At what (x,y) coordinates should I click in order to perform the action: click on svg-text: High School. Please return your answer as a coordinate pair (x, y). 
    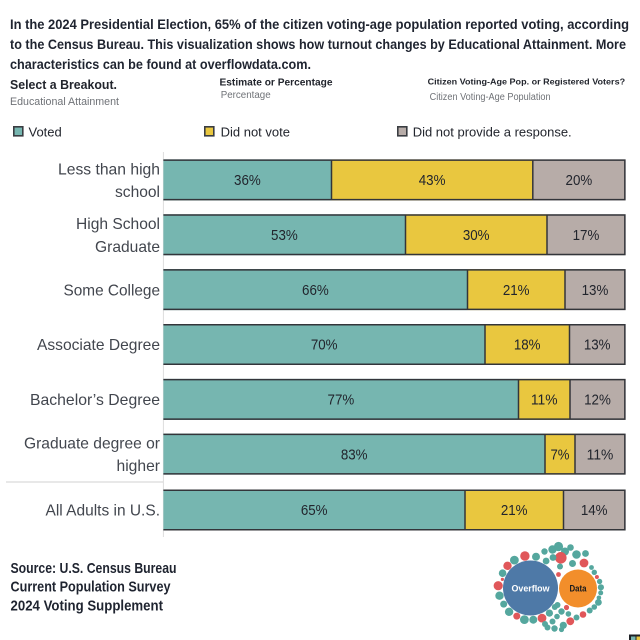
    Looking at the image, I should click on (118, 224).